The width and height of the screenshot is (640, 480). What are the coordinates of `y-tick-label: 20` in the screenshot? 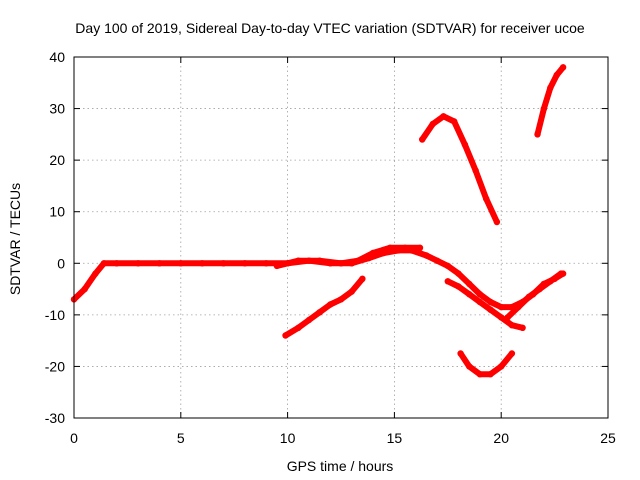 It's located at (57, 160).